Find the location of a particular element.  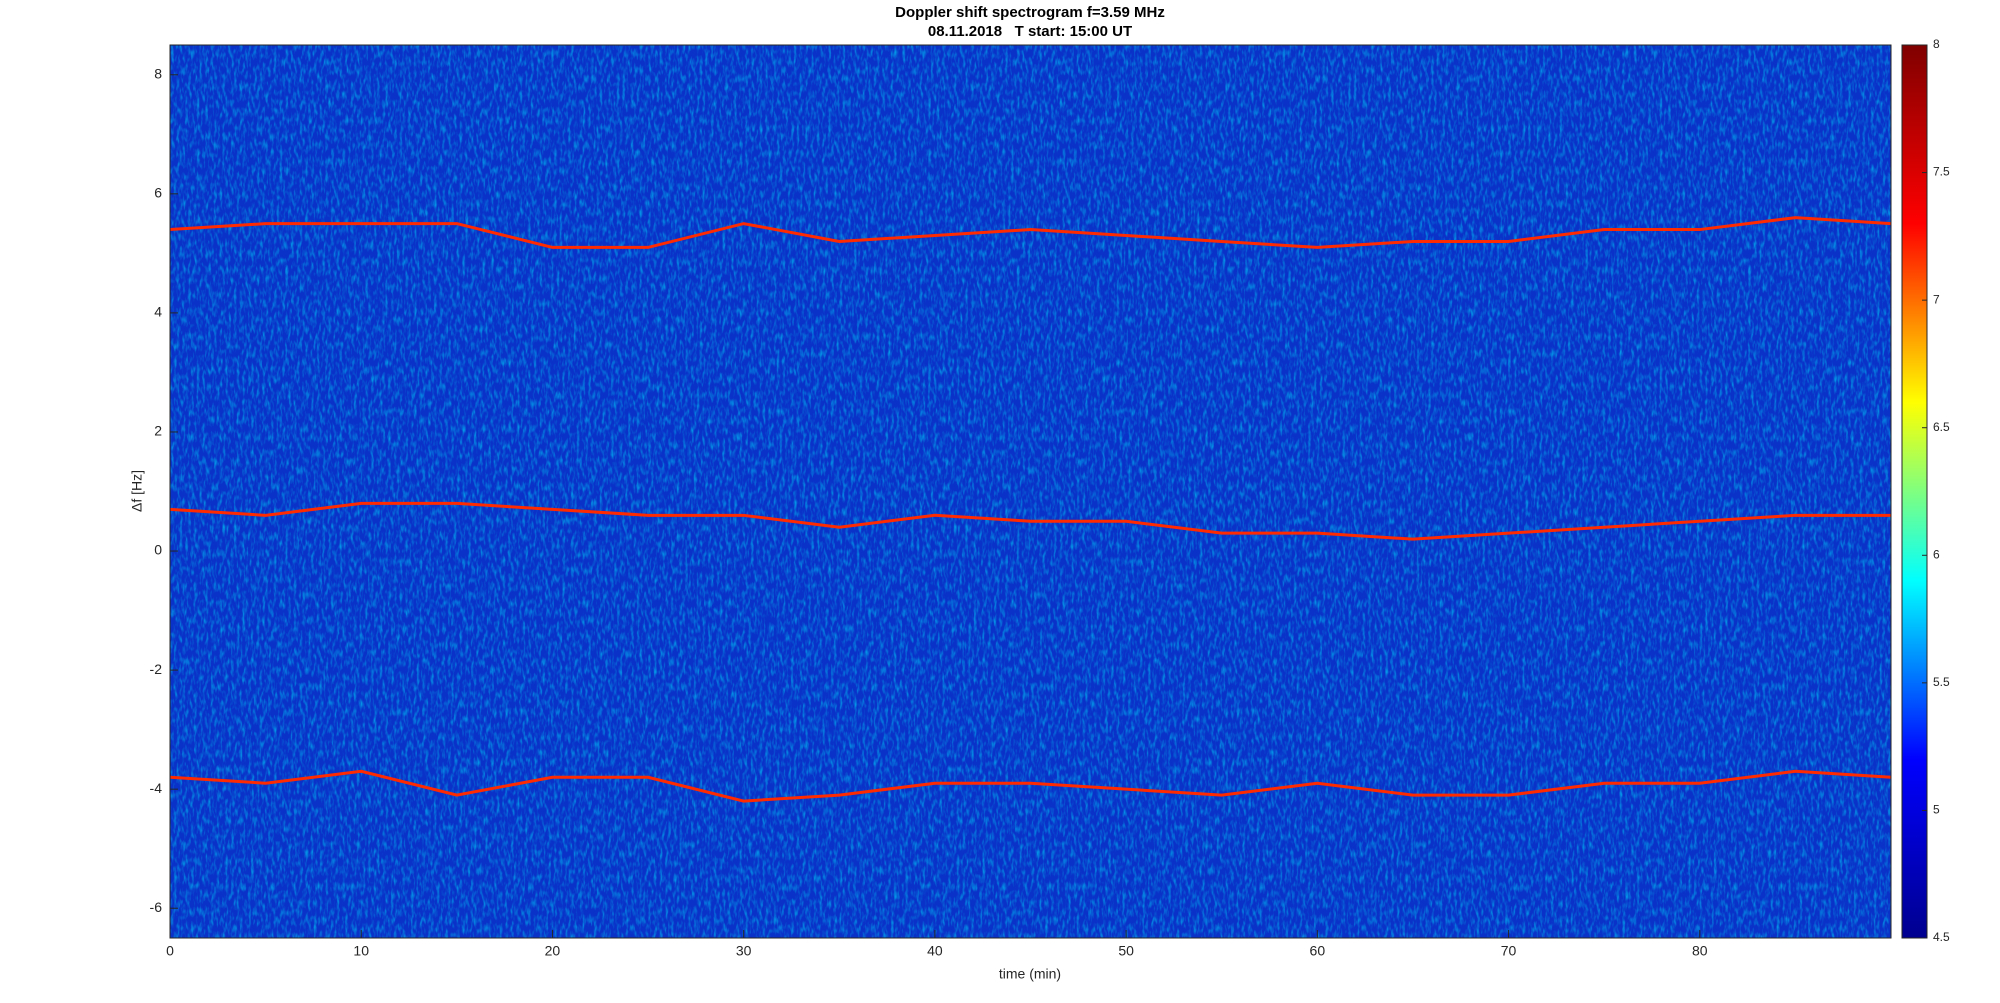

colorbar-tick-label: 6.5 is located at coordinates (1941, 427).